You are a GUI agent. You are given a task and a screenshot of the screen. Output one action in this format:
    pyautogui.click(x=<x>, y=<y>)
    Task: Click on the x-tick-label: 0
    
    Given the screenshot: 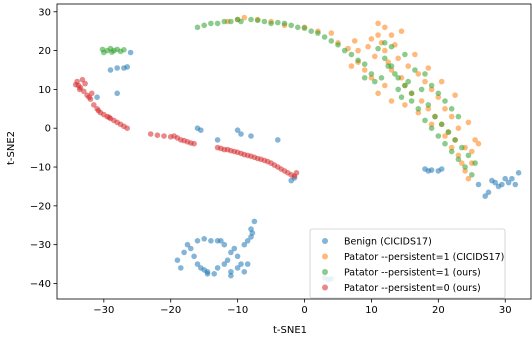 What is the action you would take?
    pyautogui.click(x=304, y=310)
    